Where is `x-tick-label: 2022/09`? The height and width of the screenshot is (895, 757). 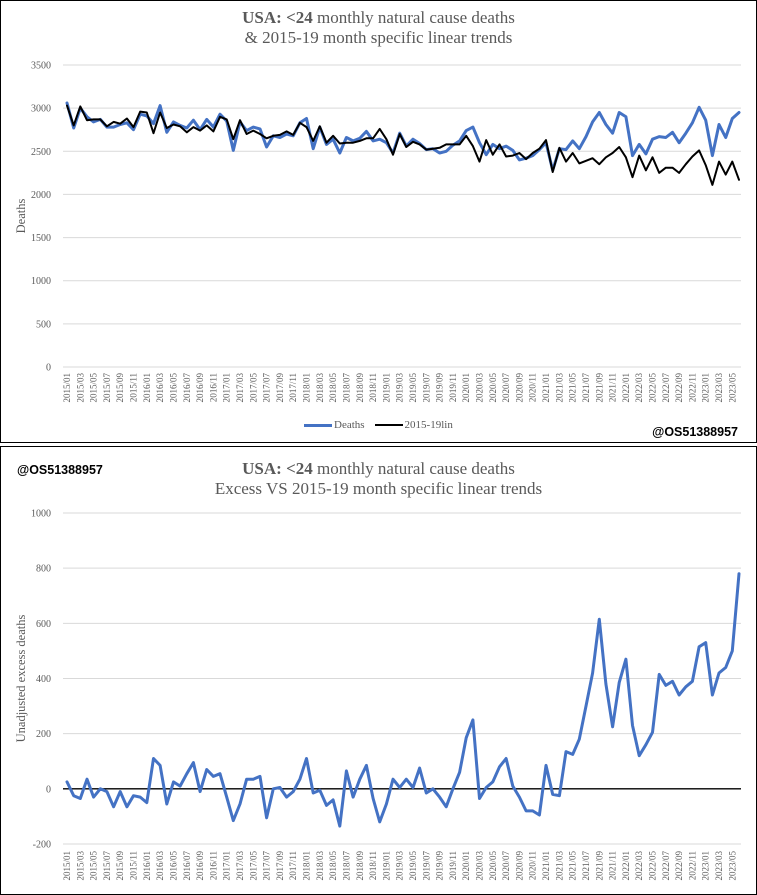 x-tick-label: 2022/09 is located at coordinates (679, 866).